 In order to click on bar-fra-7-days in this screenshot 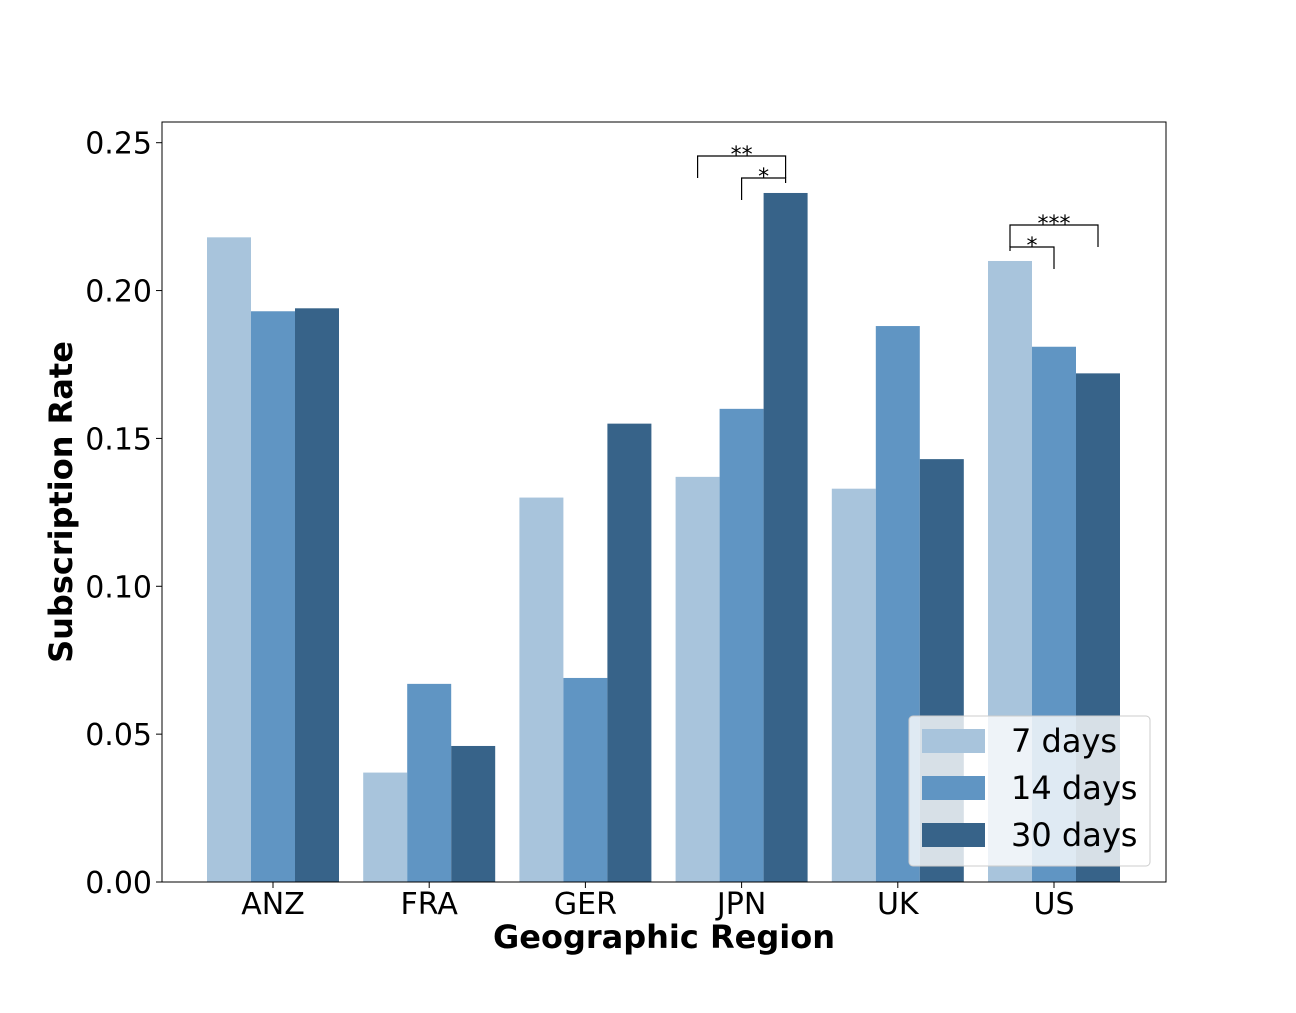, I will do `click(385, 827)`.